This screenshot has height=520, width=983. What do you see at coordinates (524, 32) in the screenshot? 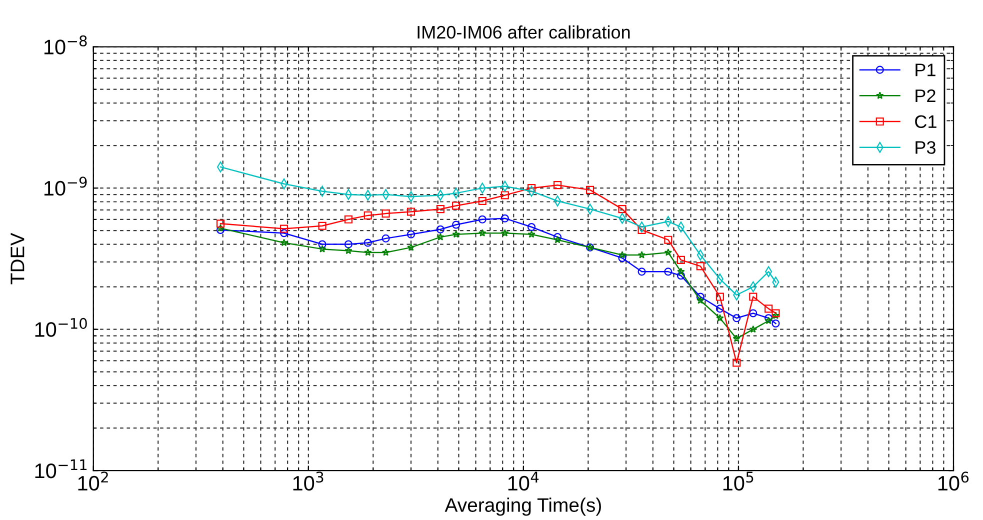
I see `chart-title: IM20-IM06 after calibration` at bounding box center [524, 32].